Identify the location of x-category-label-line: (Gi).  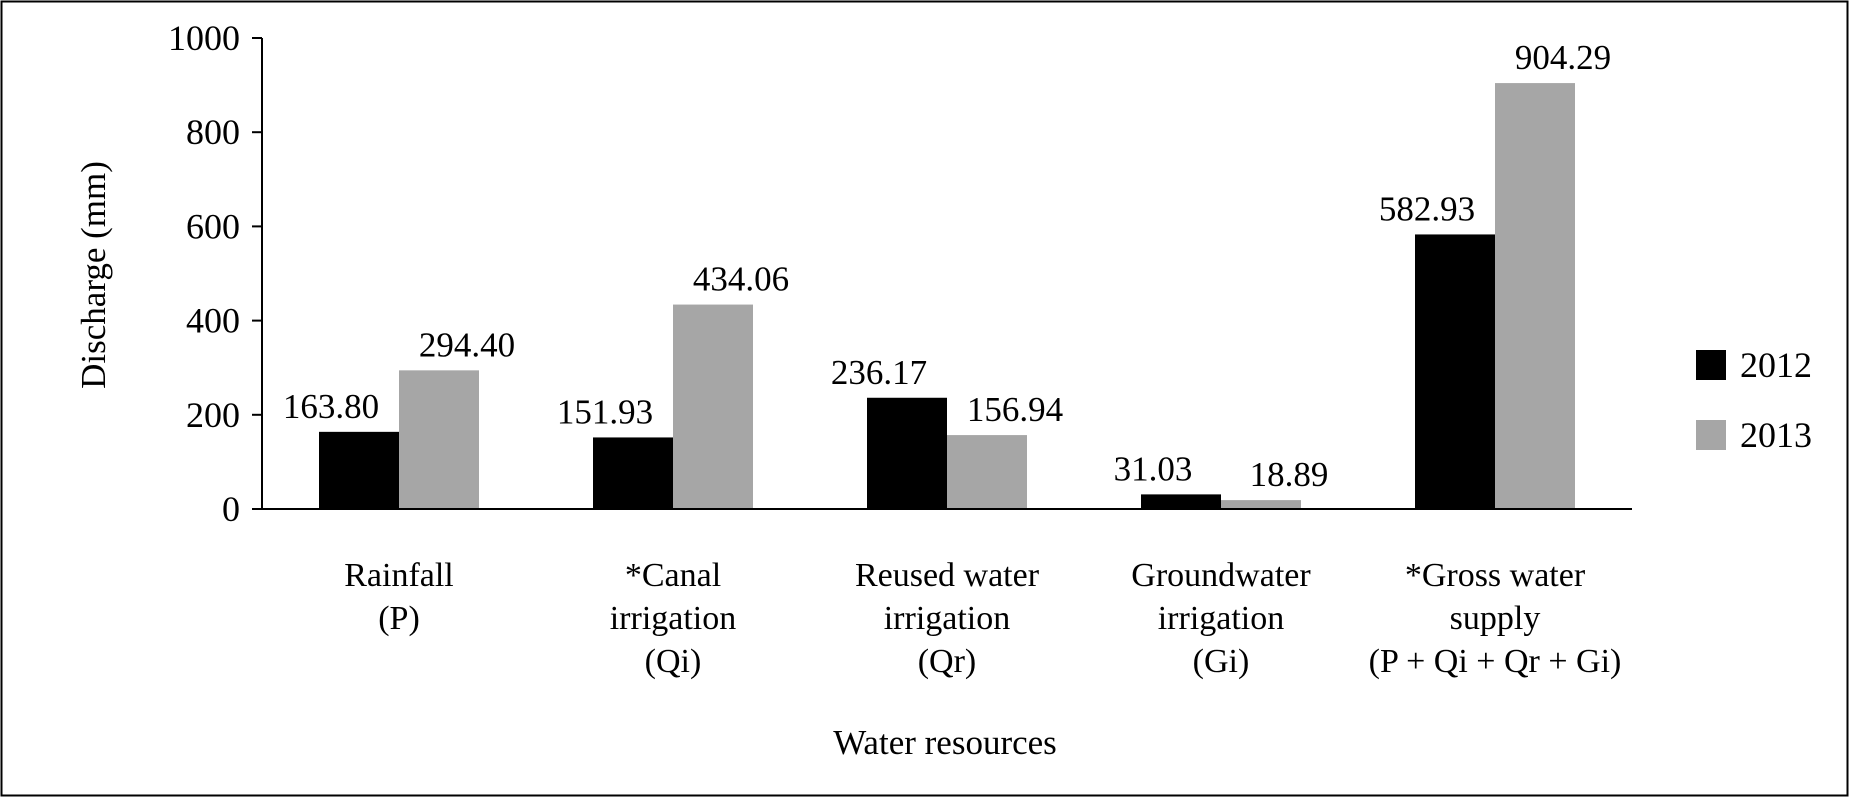
(1221, 661).